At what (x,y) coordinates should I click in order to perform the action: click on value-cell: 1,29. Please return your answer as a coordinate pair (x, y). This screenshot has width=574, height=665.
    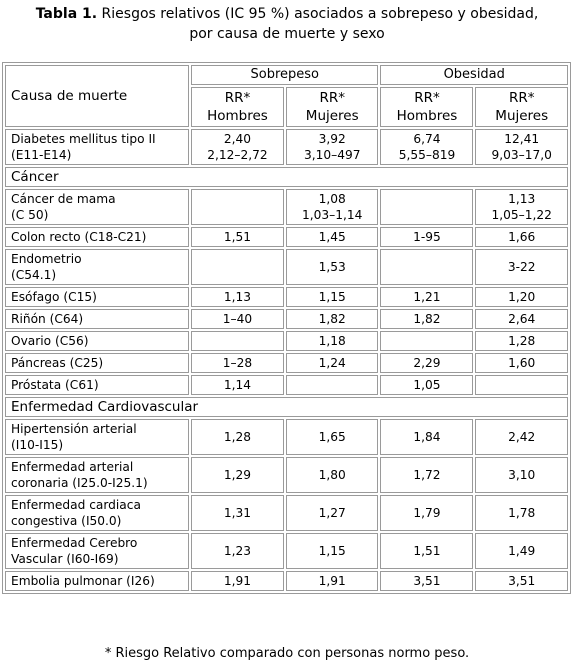
    Looking at the image, I should click on (237, 475).